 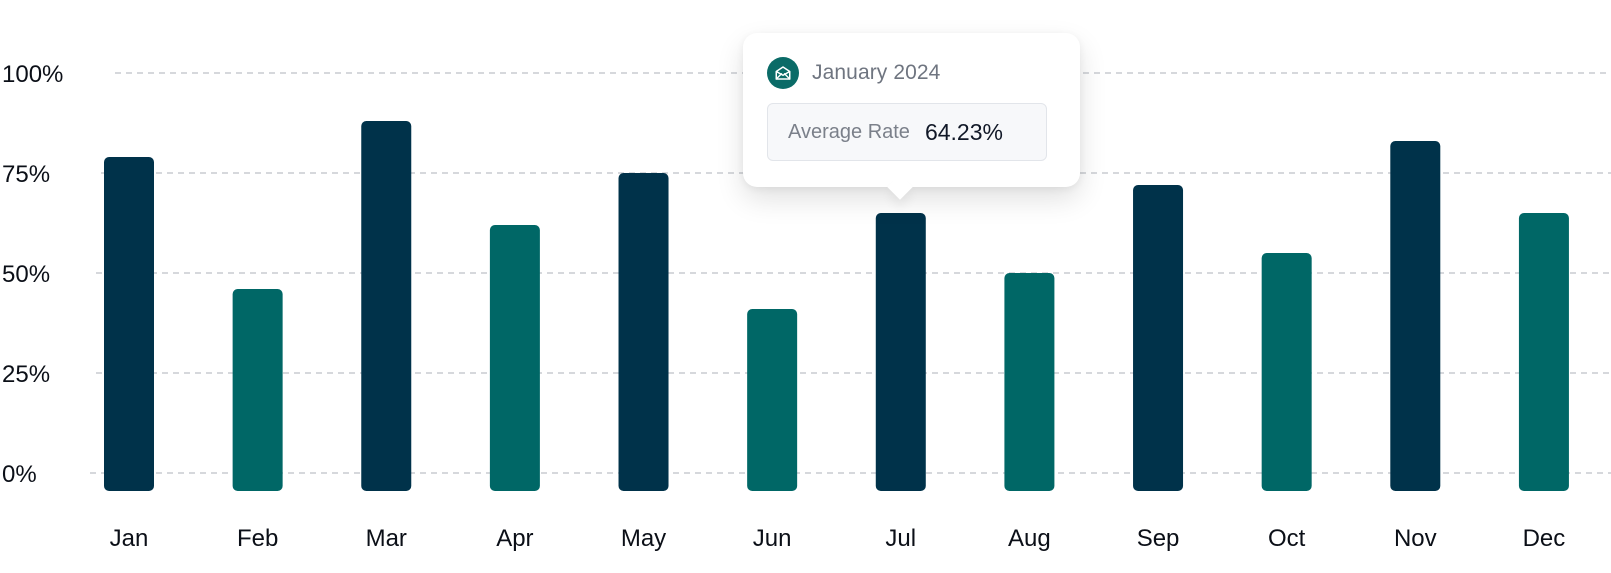 What do you see at coordinates (643, 332) in the screenshot?
I see `bar-may` at bounding box center [643, 332].